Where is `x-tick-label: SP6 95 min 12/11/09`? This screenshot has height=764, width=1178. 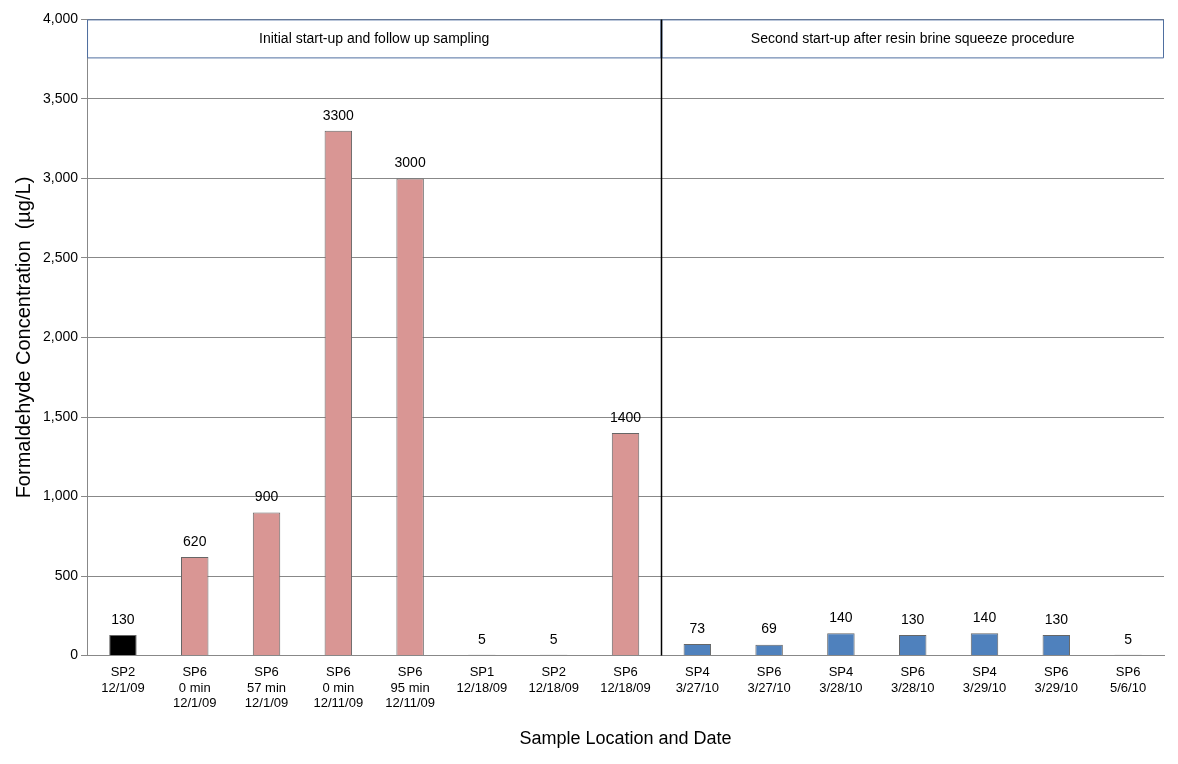
x-tick-label: SP6 95 min 12/11/09 is located at coordinates (410, 687).